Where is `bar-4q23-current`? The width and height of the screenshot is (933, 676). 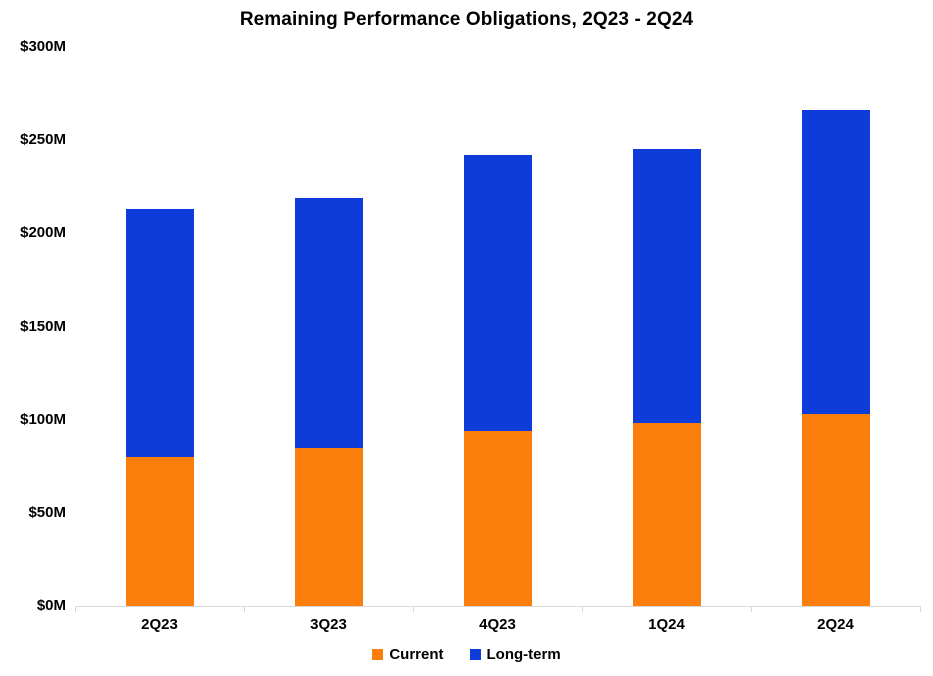 bar-4q23-current is located at coordinates (497, 518).